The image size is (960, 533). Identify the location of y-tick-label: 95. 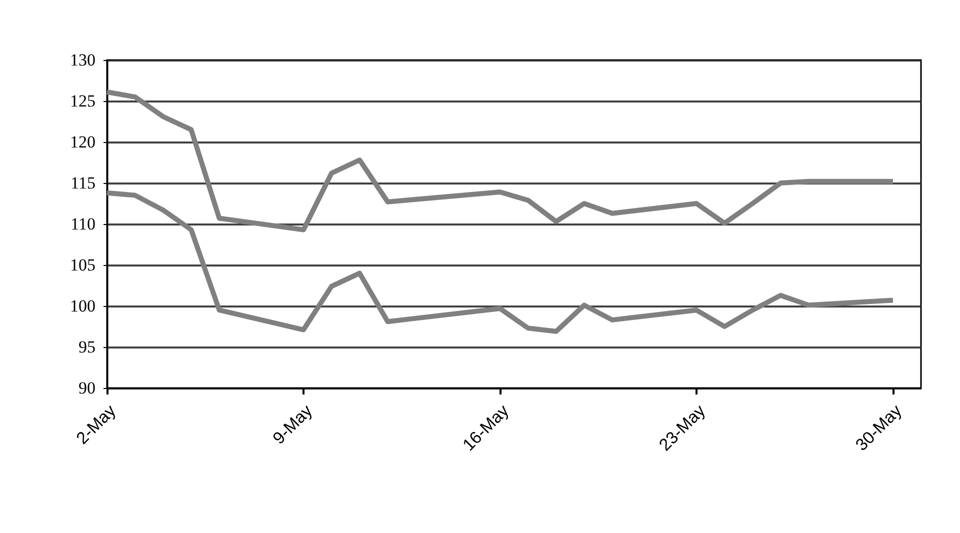
(87, 347).